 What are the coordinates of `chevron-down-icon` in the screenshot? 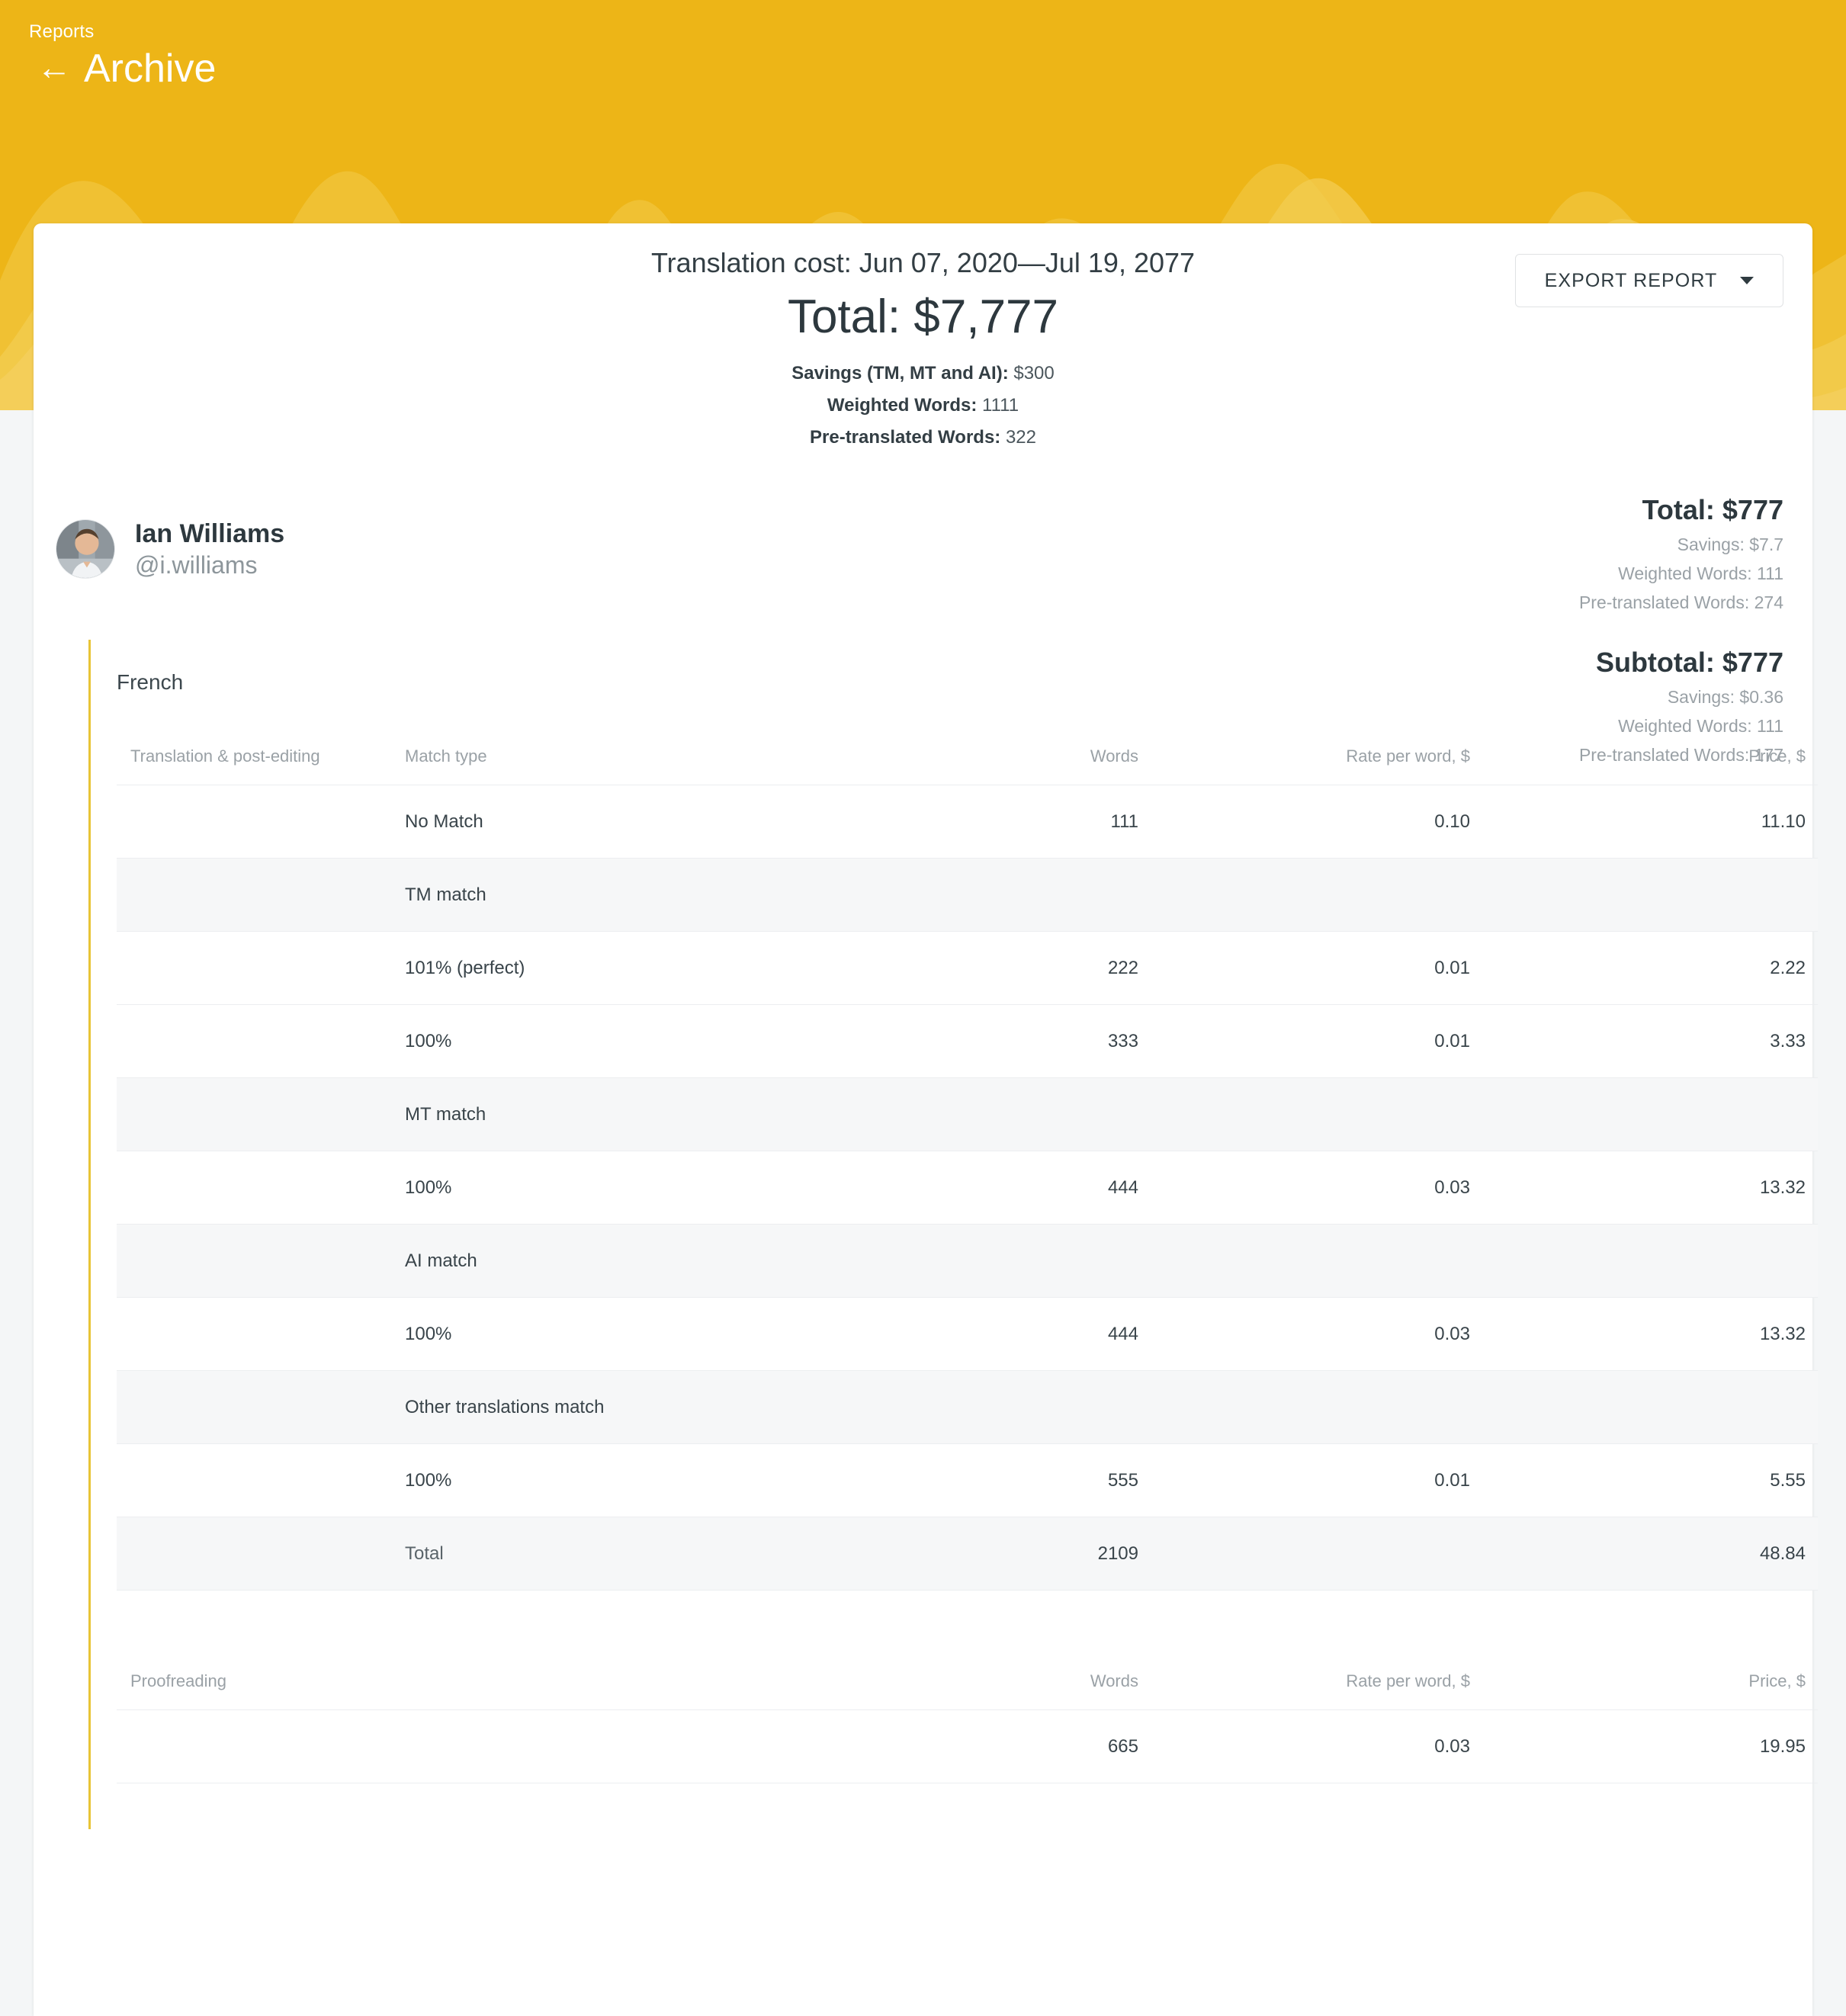 It's located at (1747, 280).